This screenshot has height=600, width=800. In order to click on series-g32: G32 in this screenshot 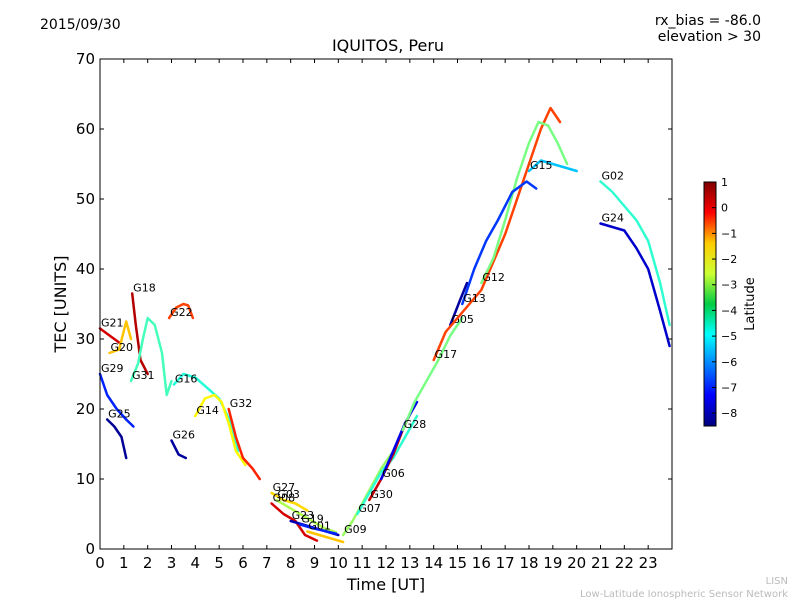, I will do `click(244, 439)`.